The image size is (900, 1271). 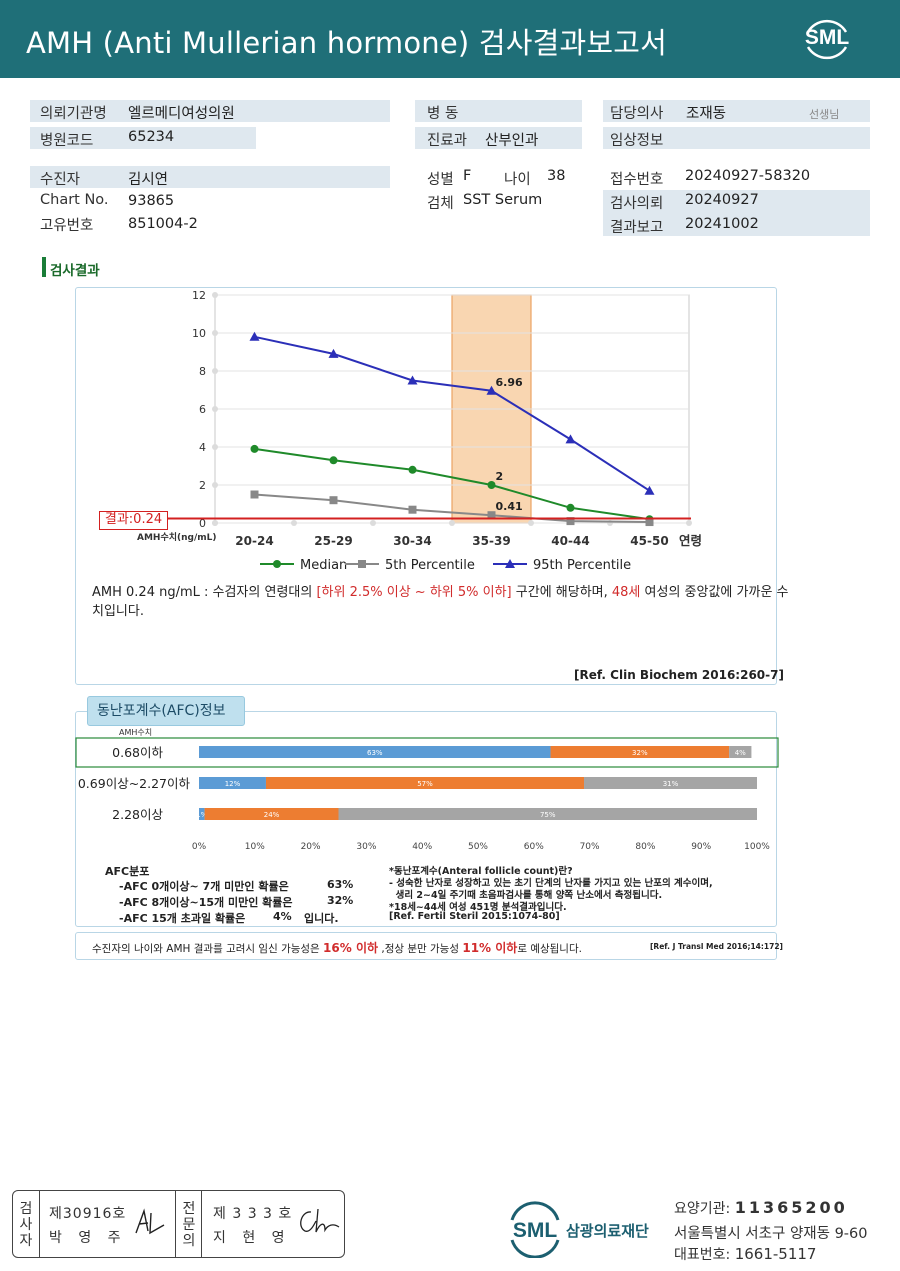 I want to click on hospcode-value: 65234, so click(x=151, y=137).